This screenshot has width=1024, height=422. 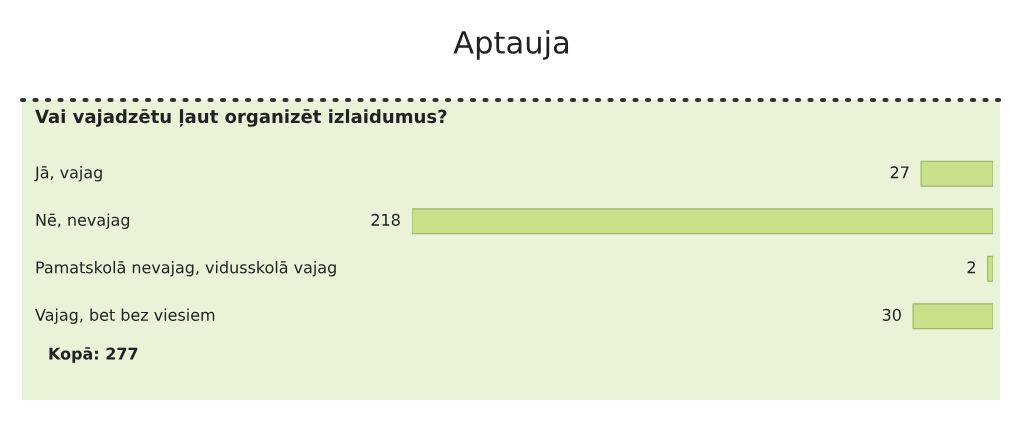 What do you see at coordinates (93, 355) in the screenshot?
I see `text: Kopā: 277` at bounding box center [93, 355].